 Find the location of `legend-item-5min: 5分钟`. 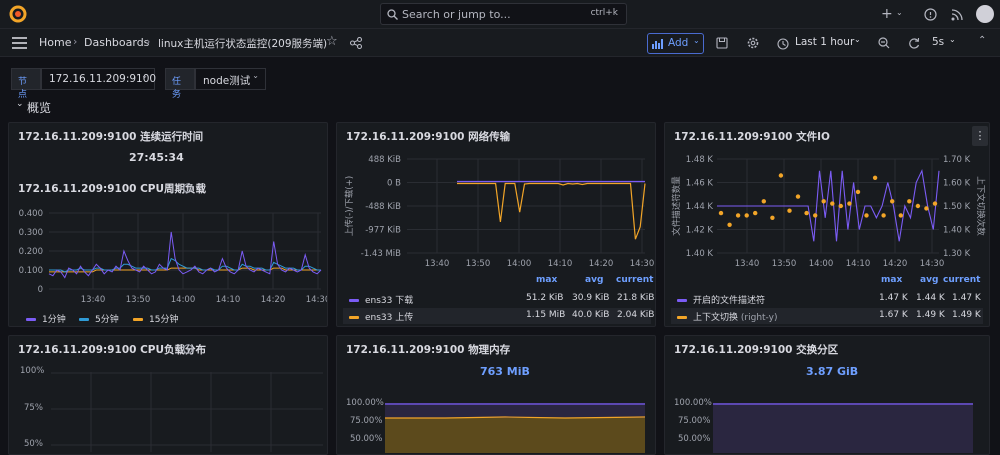

legend-item-5min: 5分钟 is located at coordinates (99, 318).